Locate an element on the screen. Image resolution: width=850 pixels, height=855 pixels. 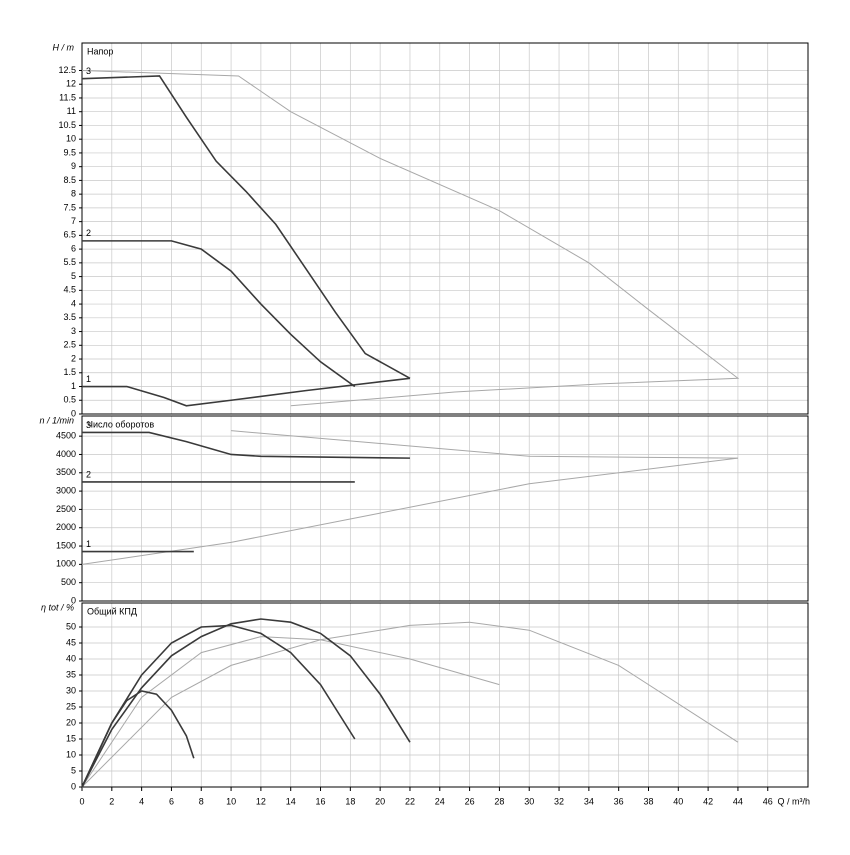
y-tick-label: 3 is located at coordinates (73, 331).